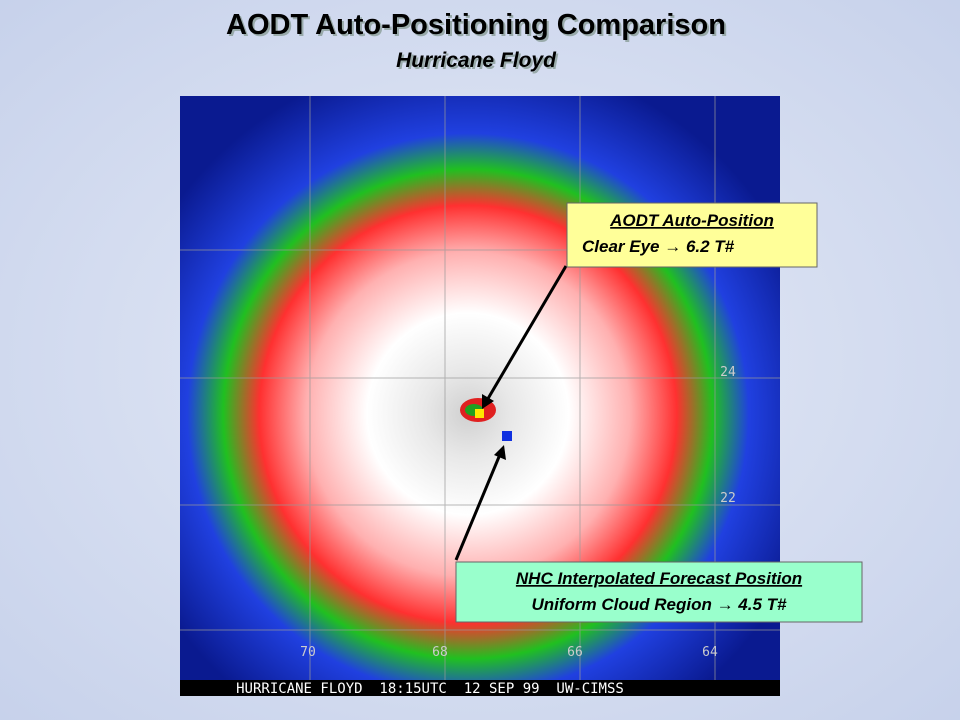 This screenshot has height=720, width=960. What do you see at coordinates (710, 652) in the screenshot?
I see `lon-label: 64` at bounding box center [710, 652].